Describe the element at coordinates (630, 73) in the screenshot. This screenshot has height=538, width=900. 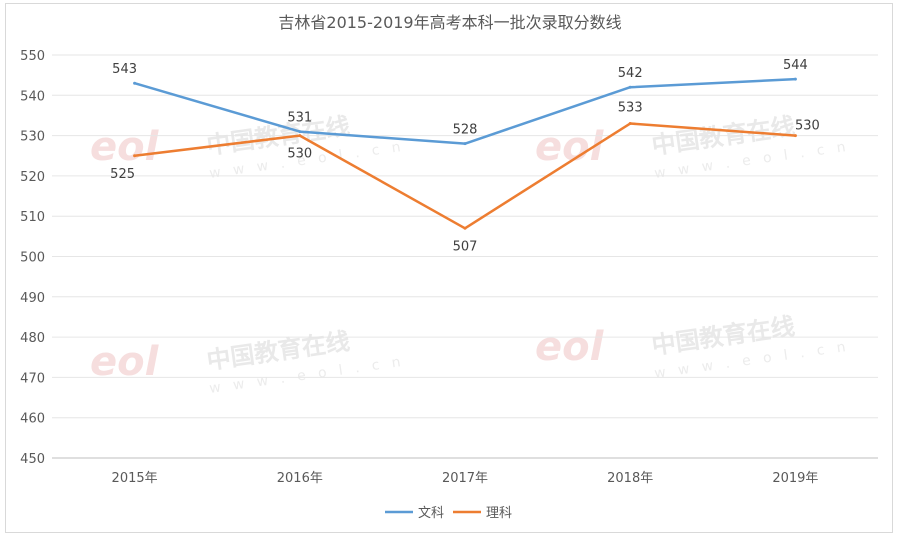
I see `data-label: 542` at that location.